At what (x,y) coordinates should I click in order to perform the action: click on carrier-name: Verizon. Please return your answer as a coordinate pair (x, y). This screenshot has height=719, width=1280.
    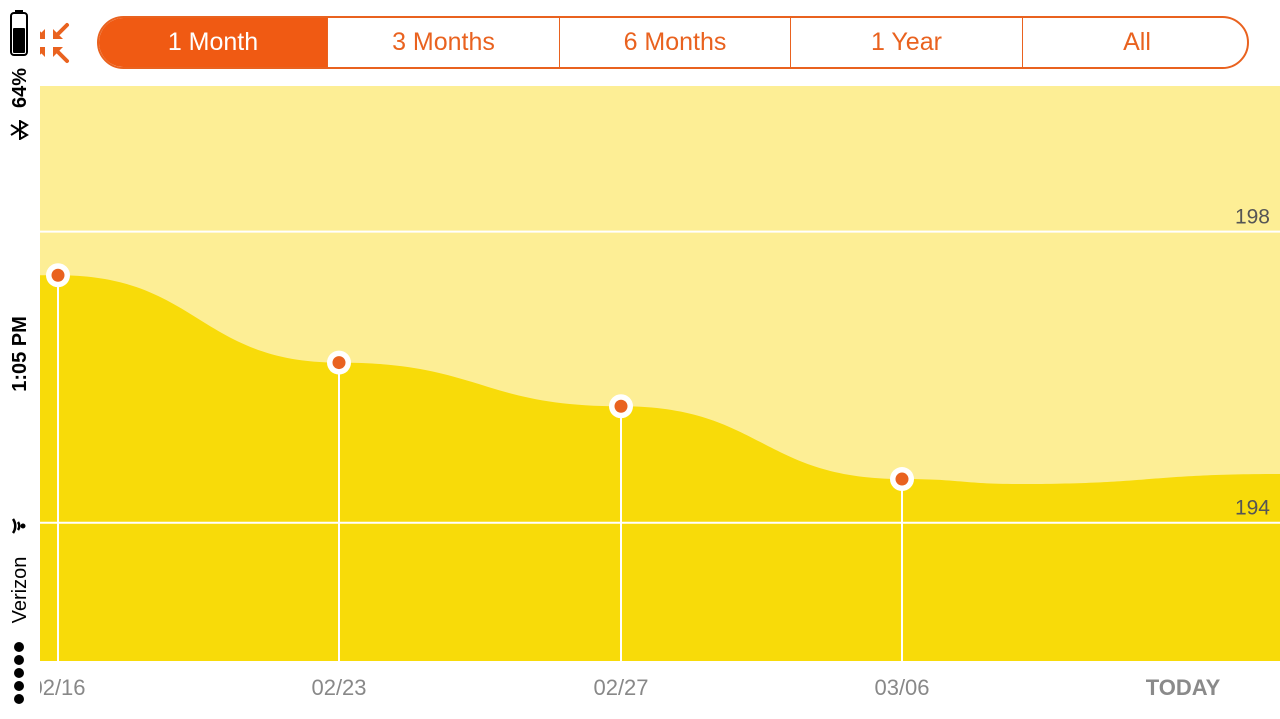
    Looking at the image, I should click on (20, 590).